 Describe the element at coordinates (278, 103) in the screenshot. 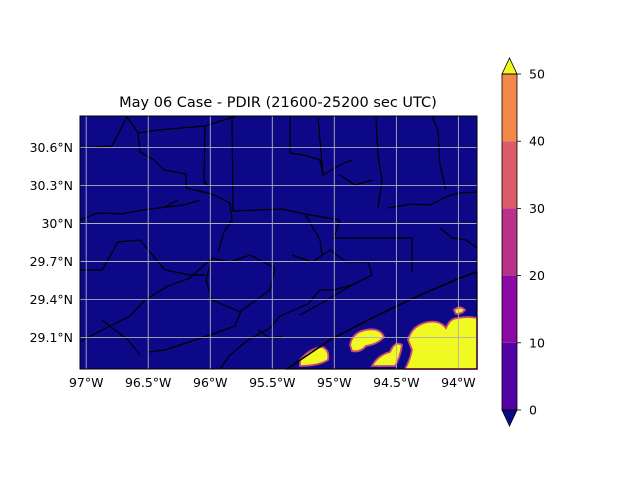

I see `plot-title: May 06 Case - PDIR (21600-25200 sec UTC)` at that location.